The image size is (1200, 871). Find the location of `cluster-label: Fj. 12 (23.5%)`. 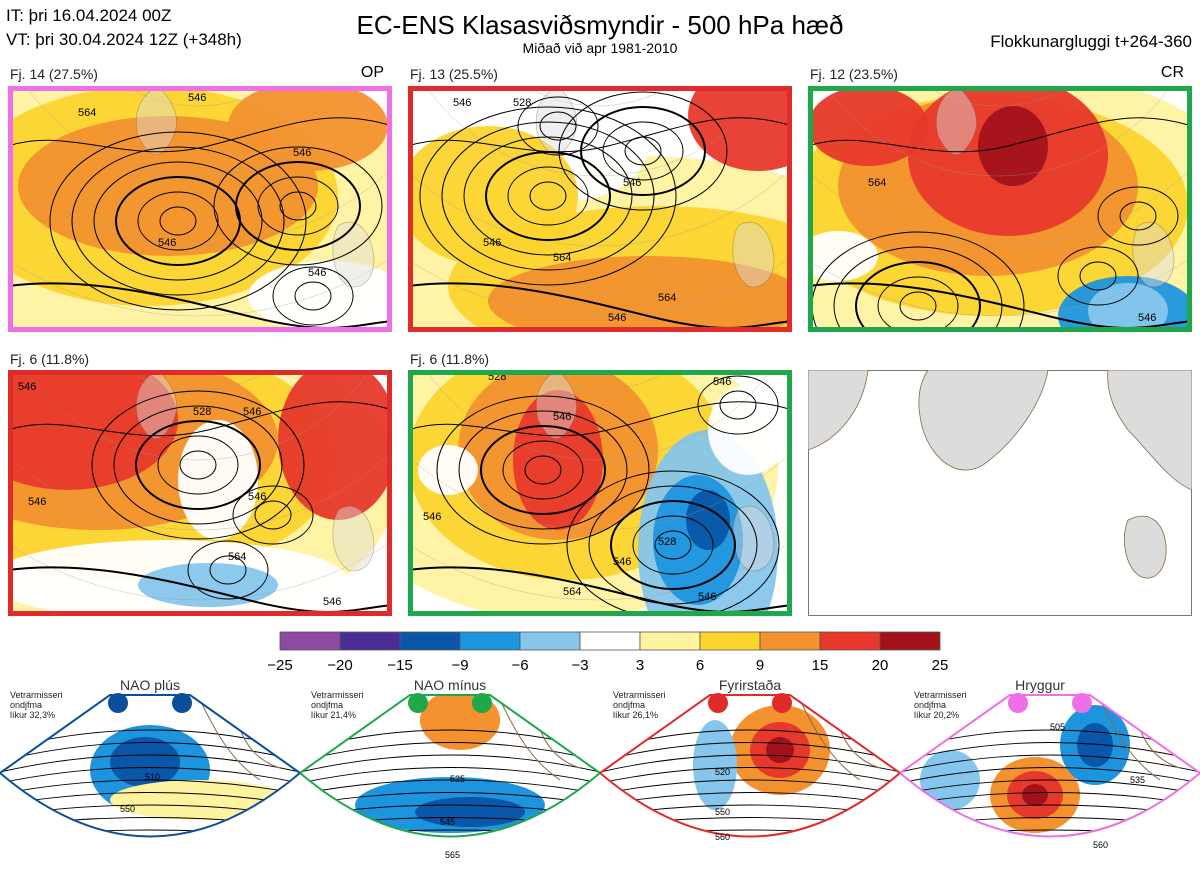

cluster-label: Fj. 12 (23.5%) is located at coordinates (854, 74).